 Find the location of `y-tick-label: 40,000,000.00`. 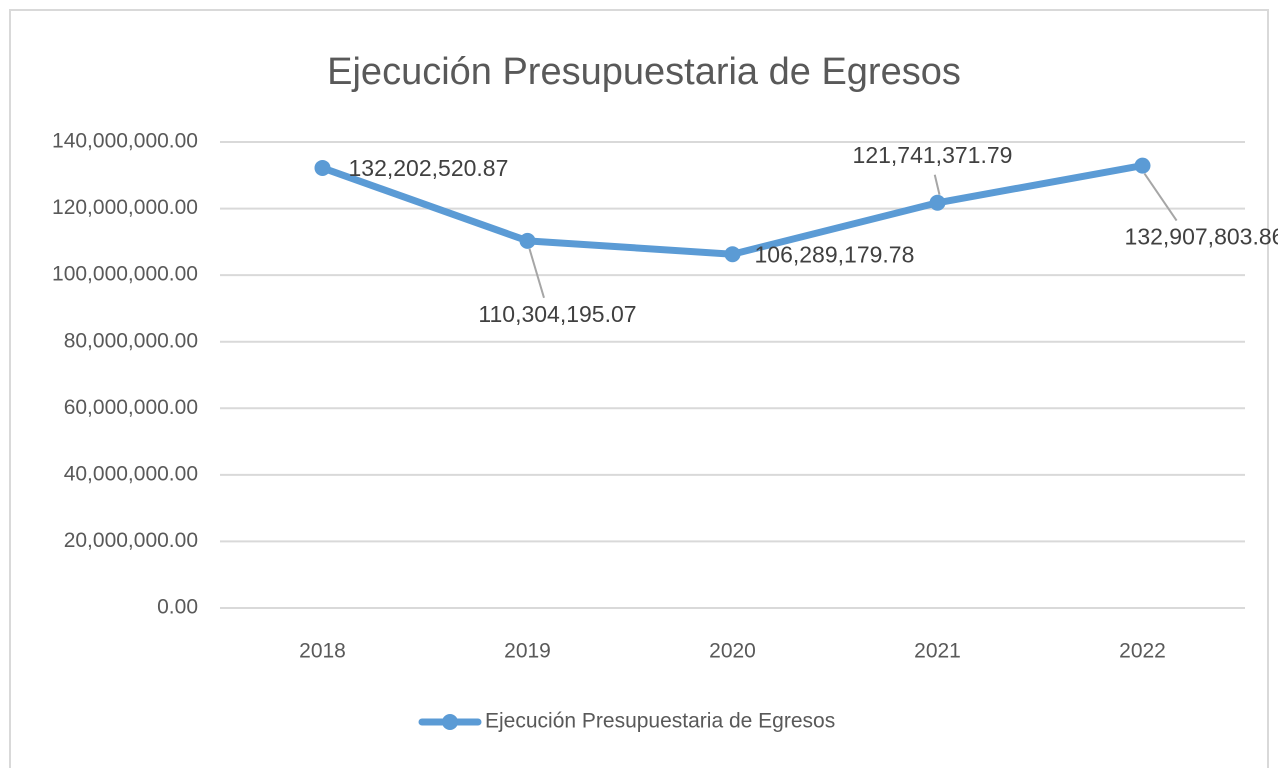

y-tick-label: 40,000,000.00 is located at coordinates (131, 473).